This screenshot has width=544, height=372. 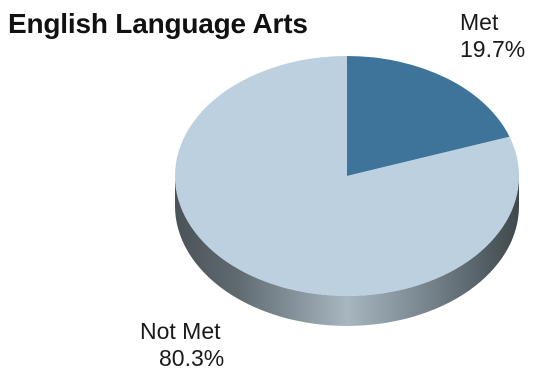 I want to click on slice-label-not-met: Not Met 80.3%, so click(x=182, y=345).